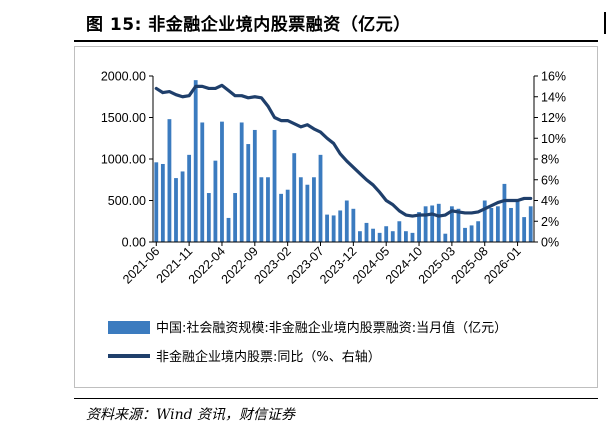 This screenshot has width=610, height=439. I want to click on left-tick-label: 0.00, so click(134, 243).